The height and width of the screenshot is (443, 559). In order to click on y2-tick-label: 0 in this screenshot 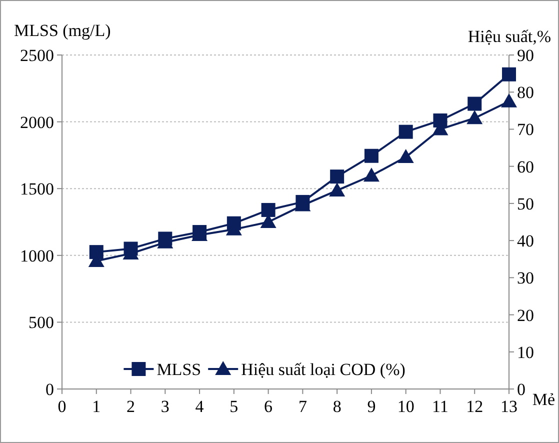, I will do `click(521, 389)`.